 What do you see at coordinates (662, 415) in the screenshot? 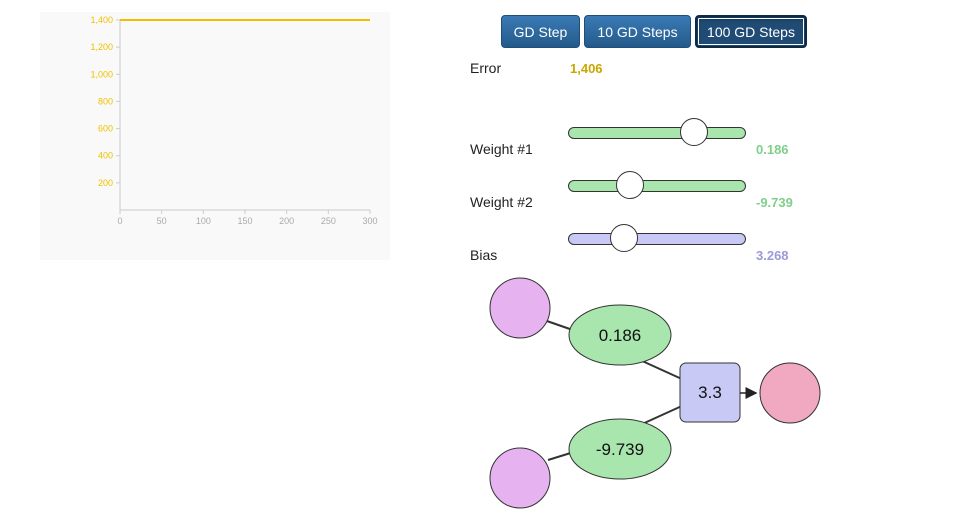
I see `edge-weight2-bias` at bounding box center [662, 415].